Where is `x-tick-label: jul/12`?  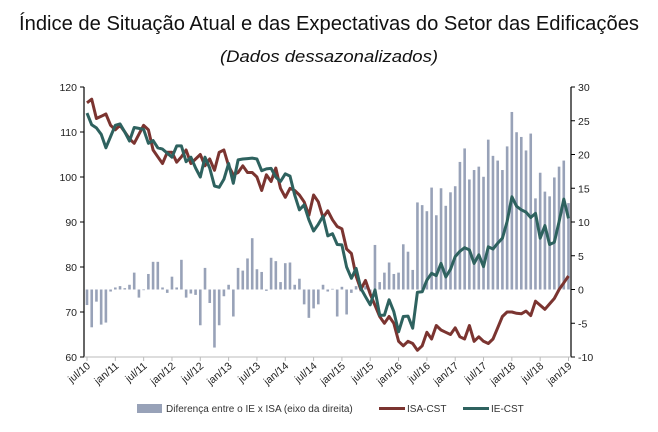
x-tick-label: jul/12 is located at coordinates (193, 373).